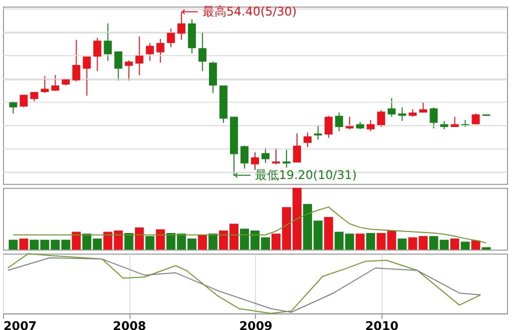  I want to click on x-tick-label: 2007, so click(20, 324).